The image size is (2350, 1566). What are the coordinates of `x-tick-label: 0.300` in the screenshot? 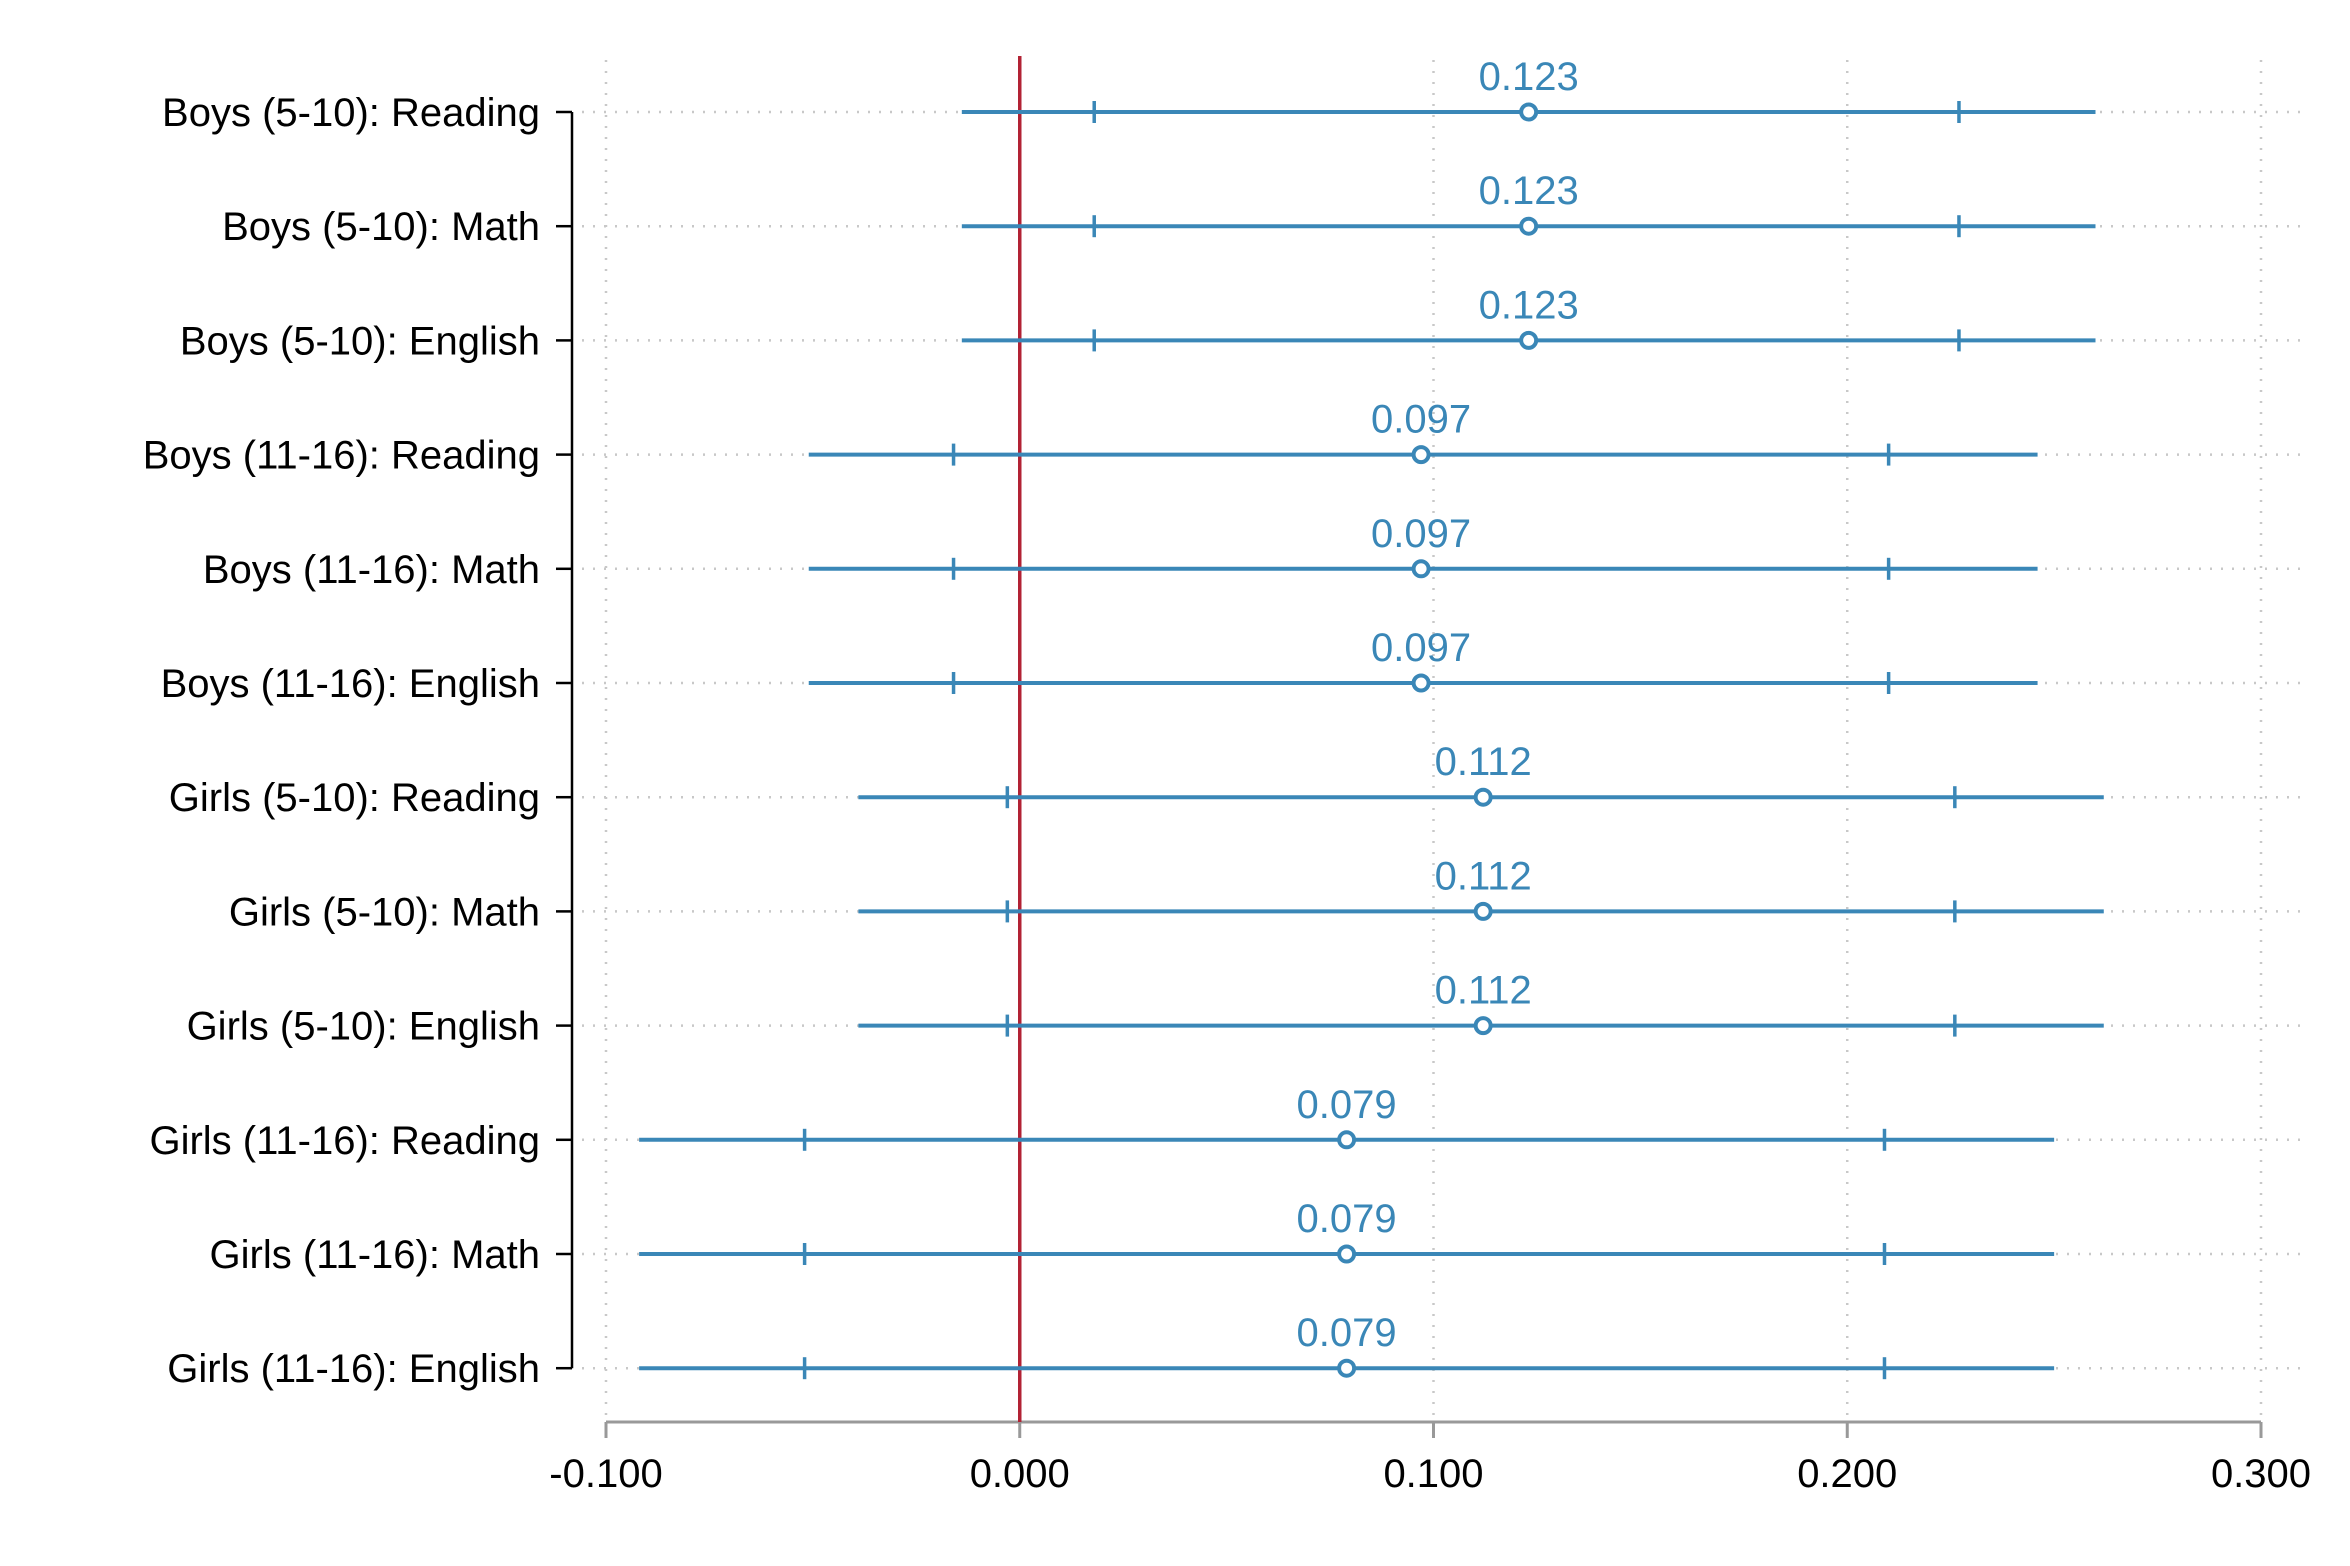 It's located at (2261, 1474).